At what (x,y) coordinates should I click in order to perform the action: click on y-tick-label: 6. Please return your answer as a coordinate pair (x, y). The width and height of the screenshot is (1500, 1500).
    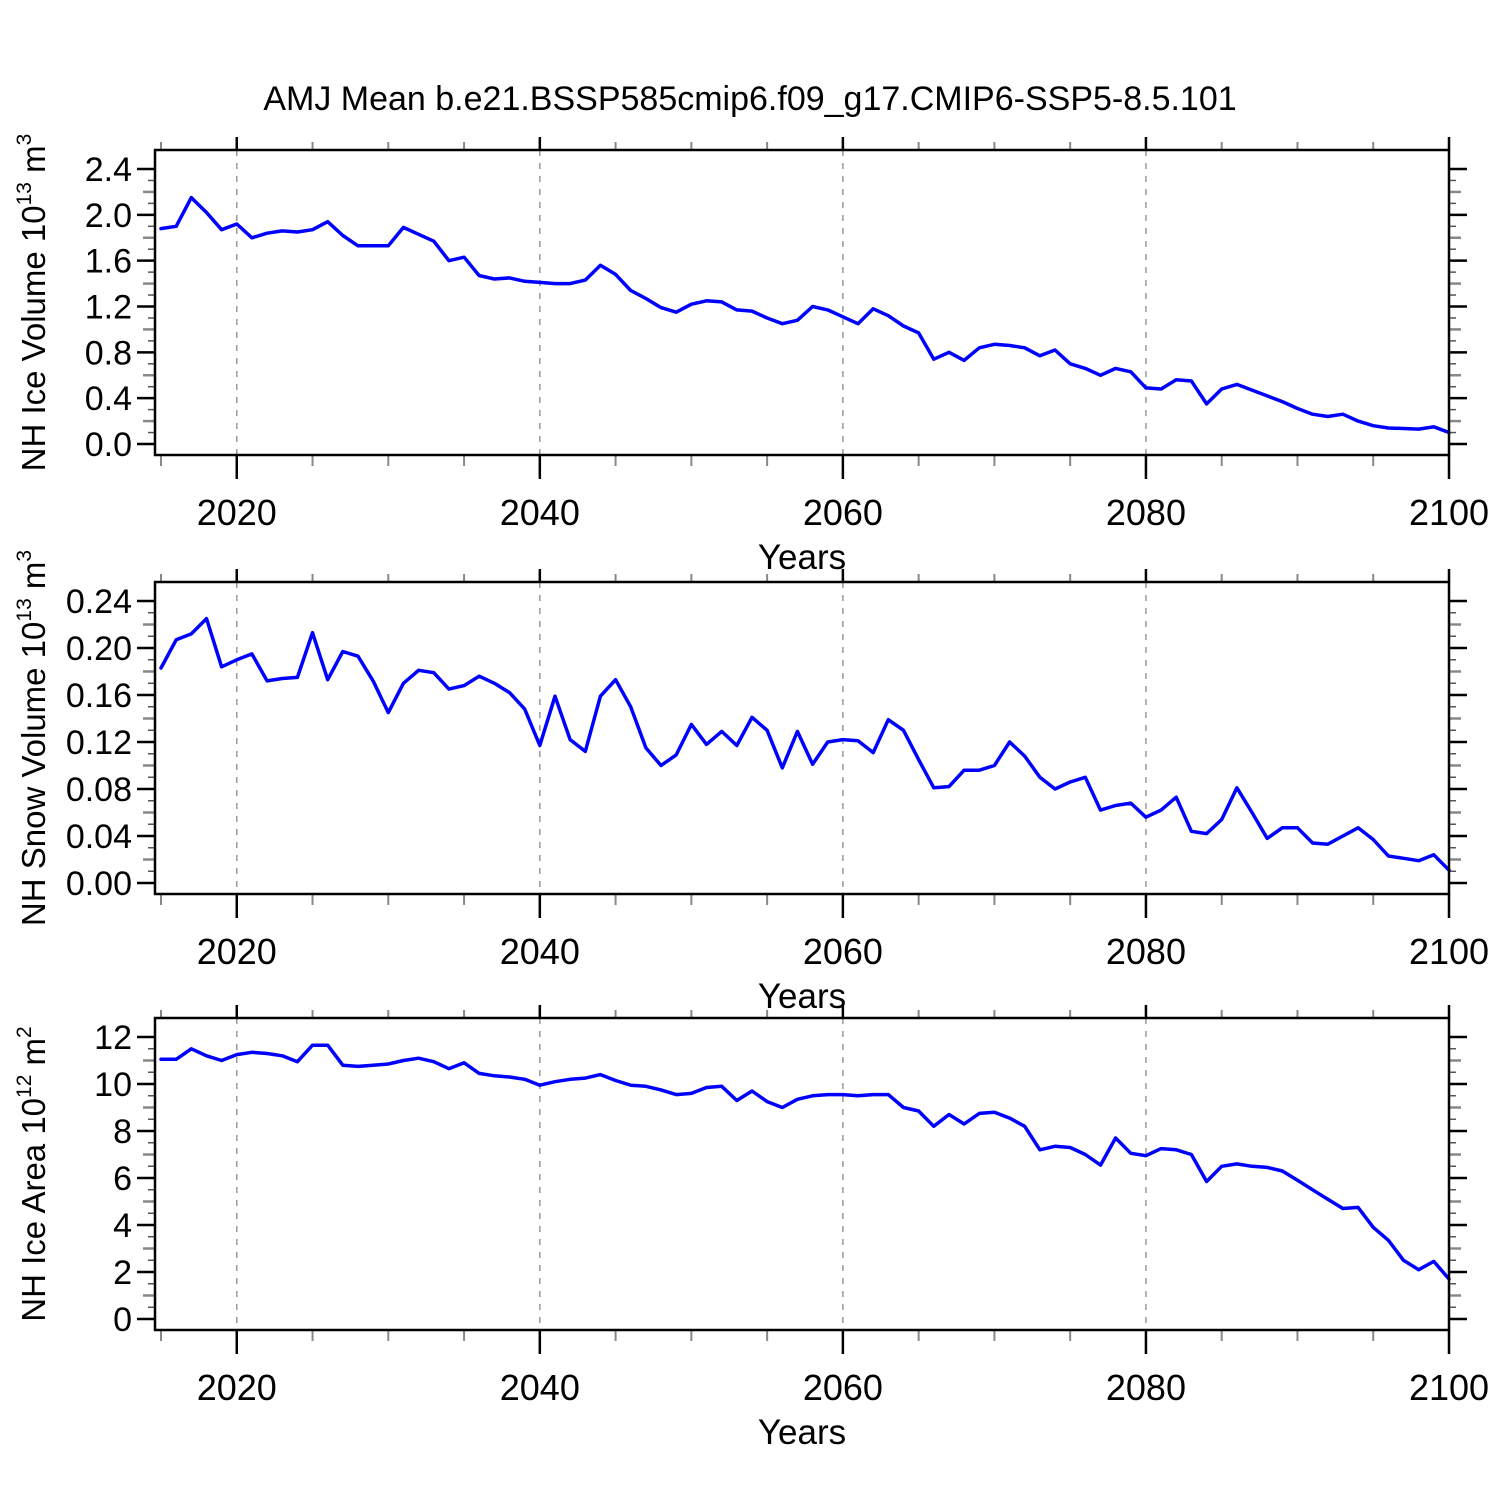
    Looking at the image, I should click on (122, 1179).